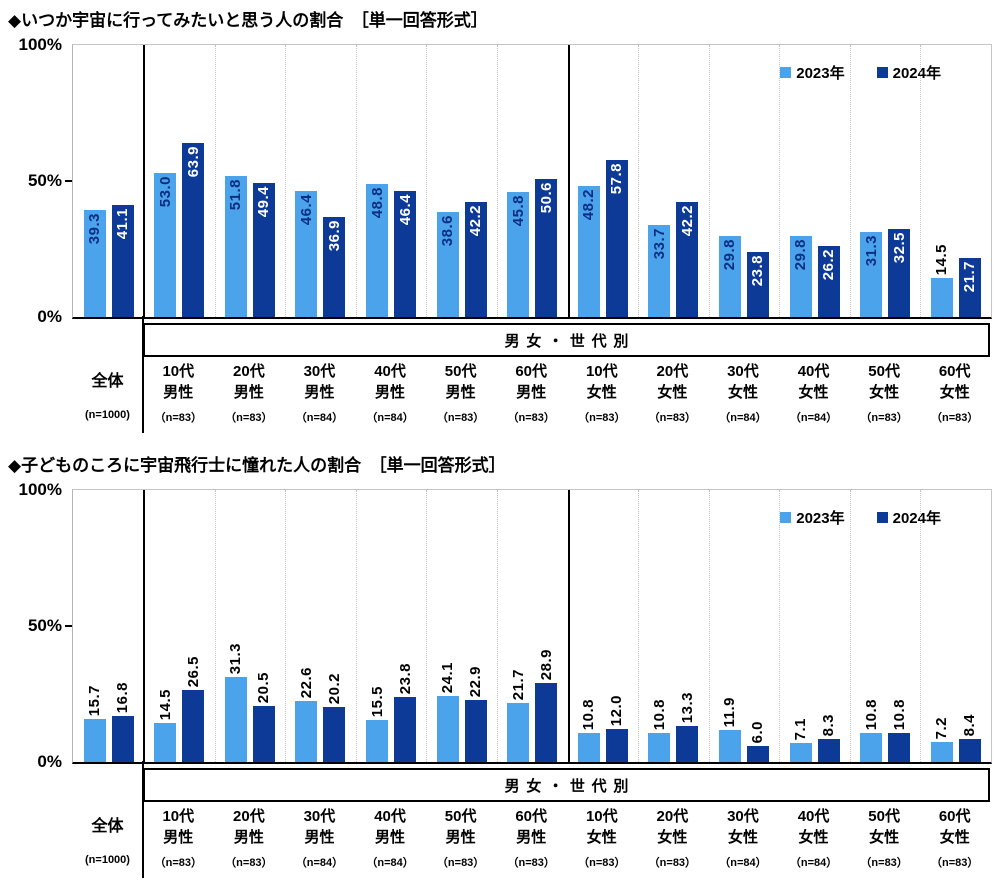 This screenshot has width=1000, height=890. What do you see at coordinates (193, 230) in the screenshot?
I see `bar-2024年-10代男性: 63.9` at bounding box center [193, 230].